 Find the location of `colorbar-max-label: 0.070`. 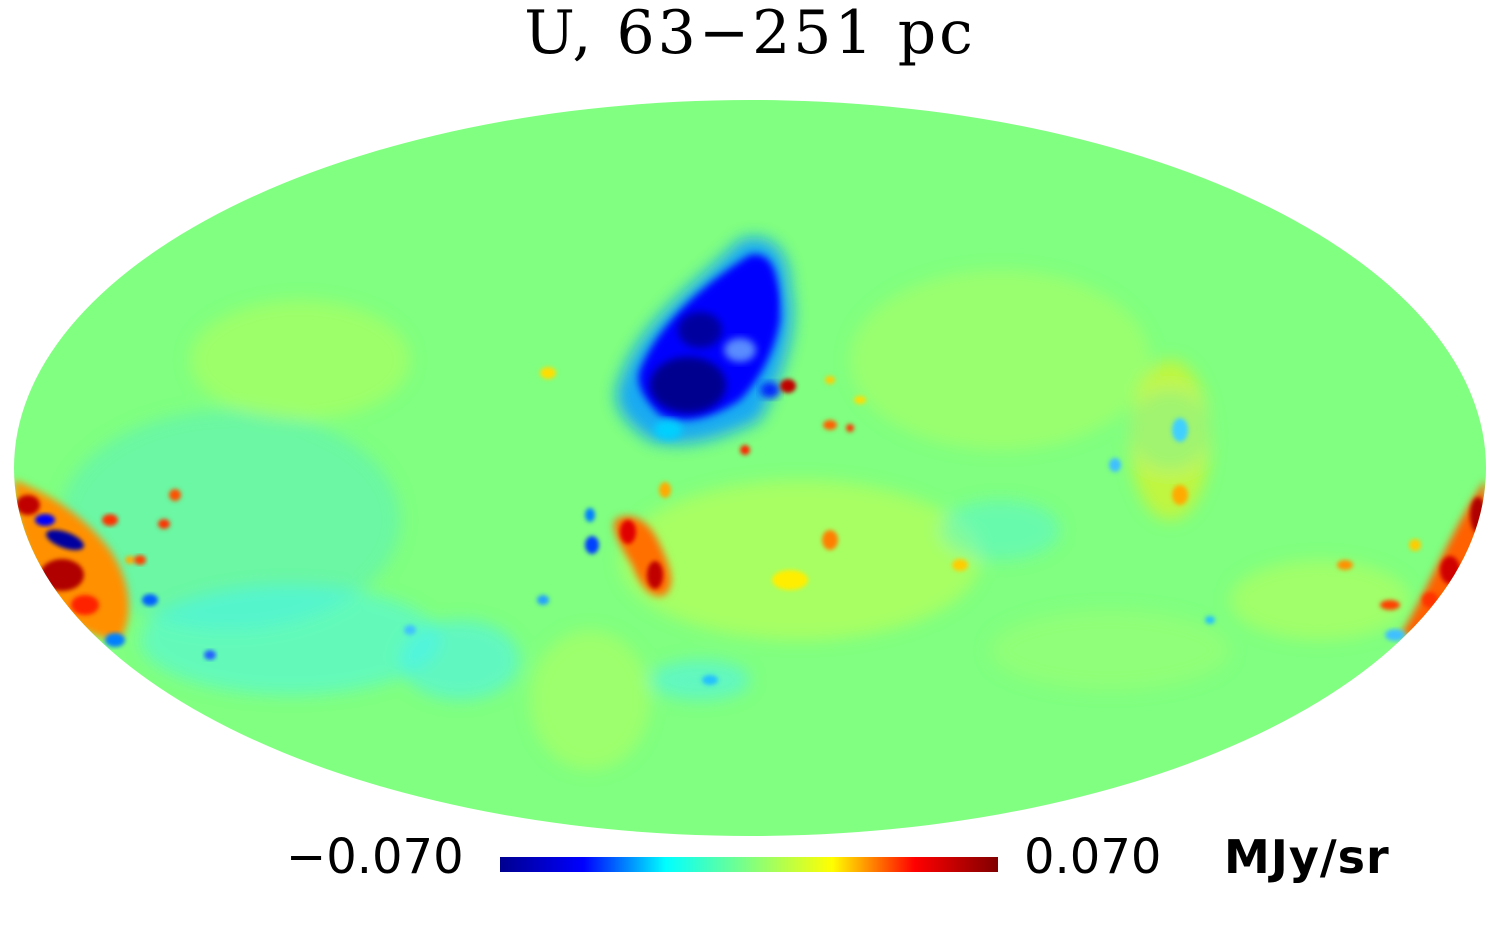

colorbar-max-label: 0.070 is located at coordinates (1093, 857).